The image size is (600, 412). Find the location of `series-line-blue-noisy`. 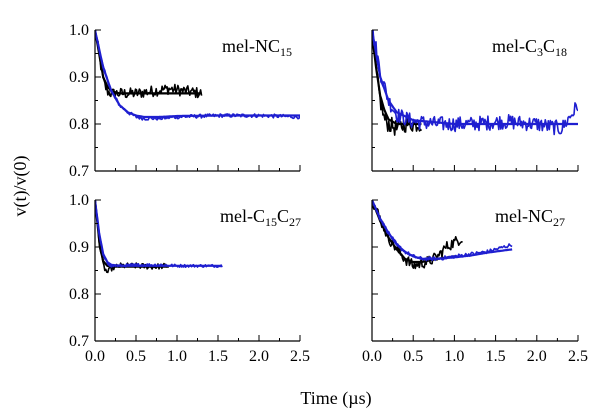

series-line-blue-noisy is located at coordinates (159, 234).